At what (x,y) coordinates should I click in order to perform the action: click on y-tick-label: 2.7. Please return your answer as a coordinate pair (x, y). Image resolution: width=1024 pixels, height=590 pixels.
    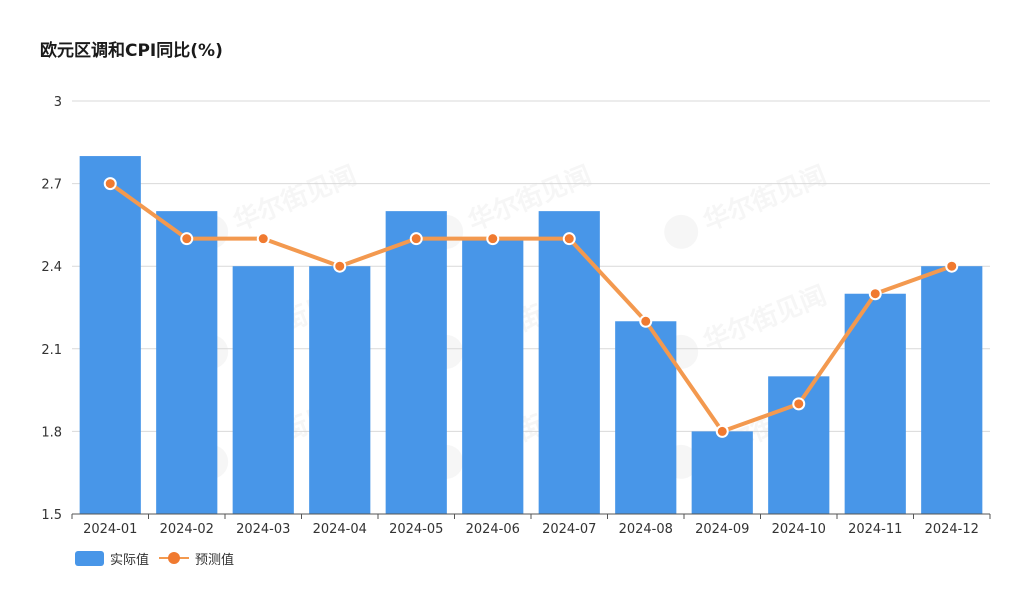
    Looking at the image, I should click on (51, 185).